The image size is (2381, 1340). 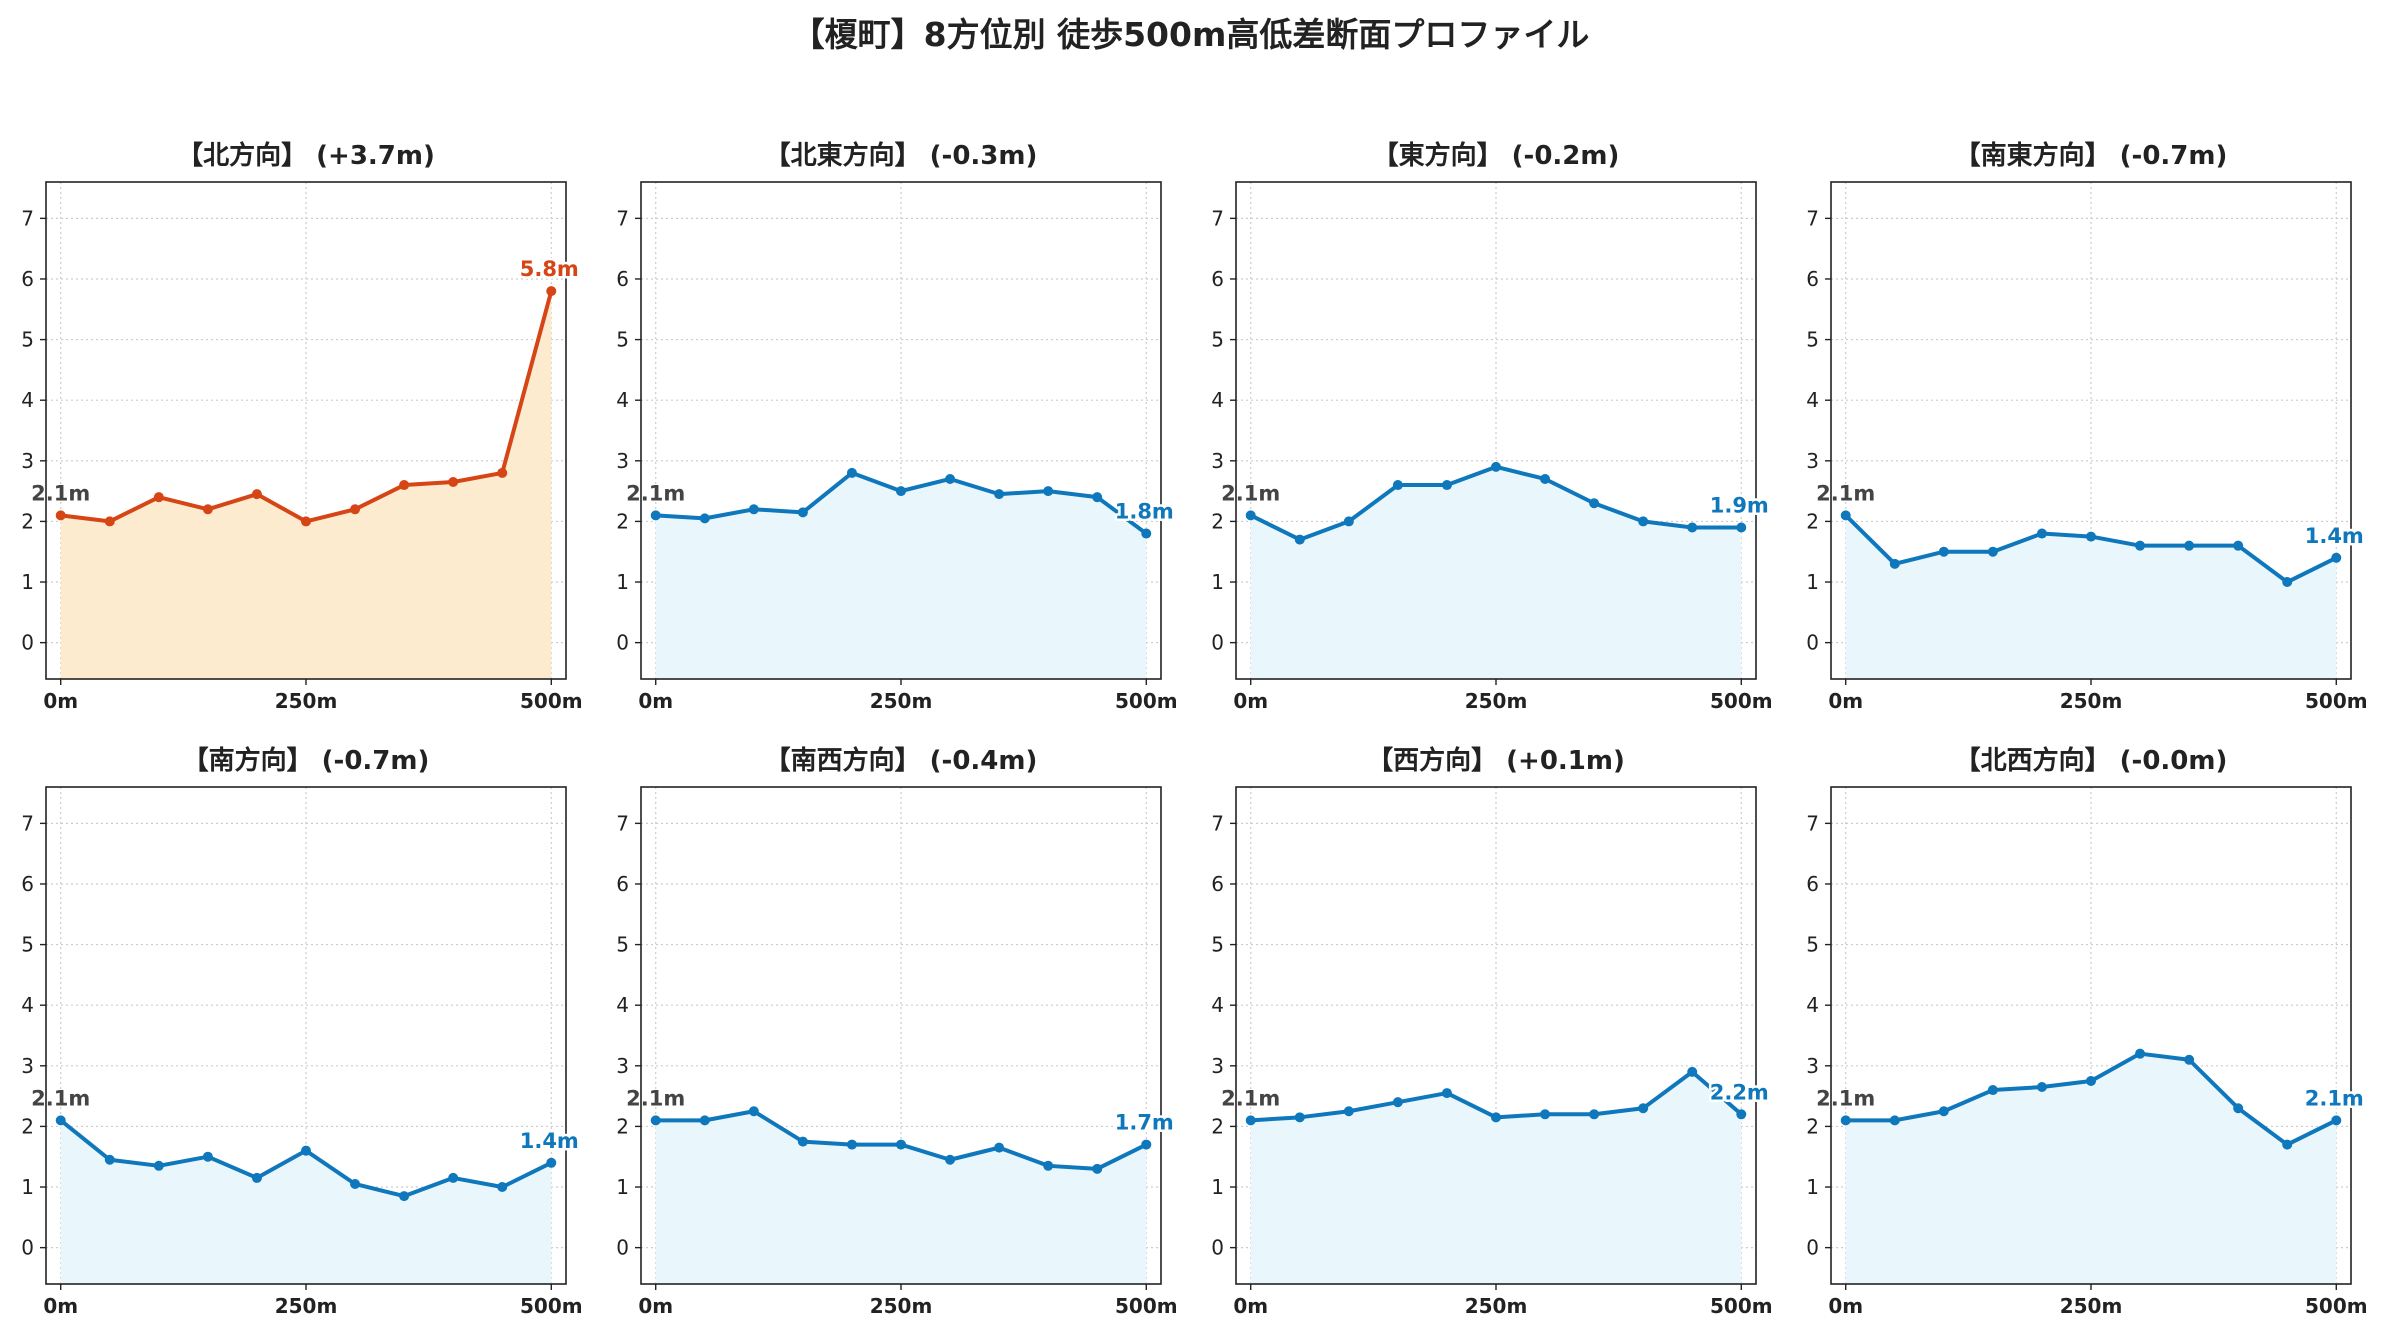 I want to click on panel-north: 【北方向】 (+3.7m) 0 1 2 3 4 5 6 7 0m 250m 500m 2.1m 5.8m, so click(x=312, y=421).